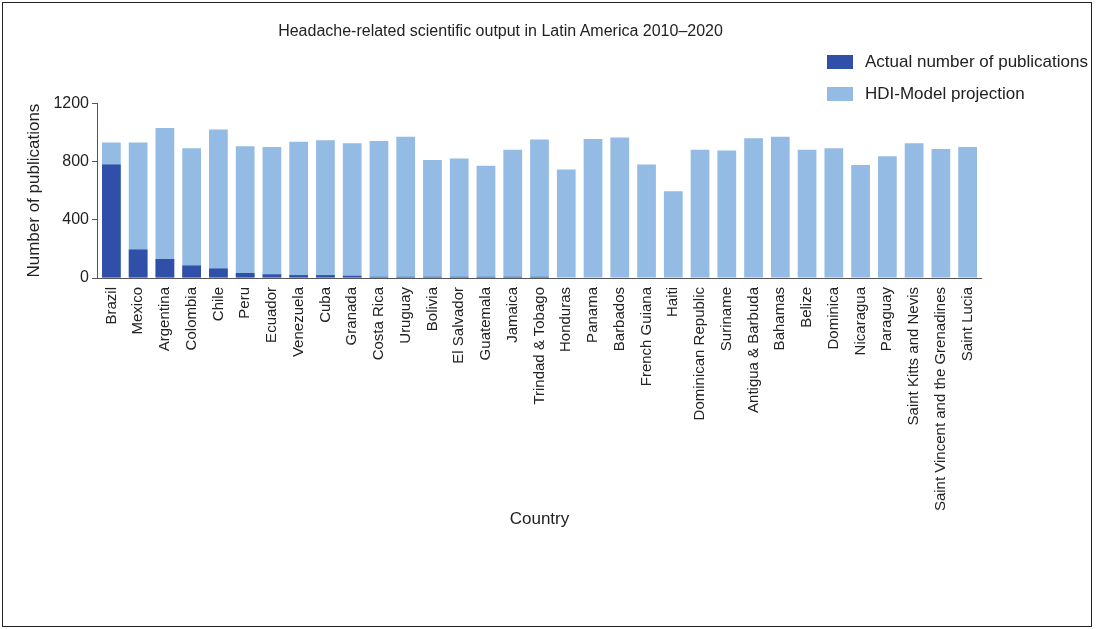 The image size is (1096, 629). I want to click on x-tick-label: Saint Vincent and the Grenadines, so click(939, 399).